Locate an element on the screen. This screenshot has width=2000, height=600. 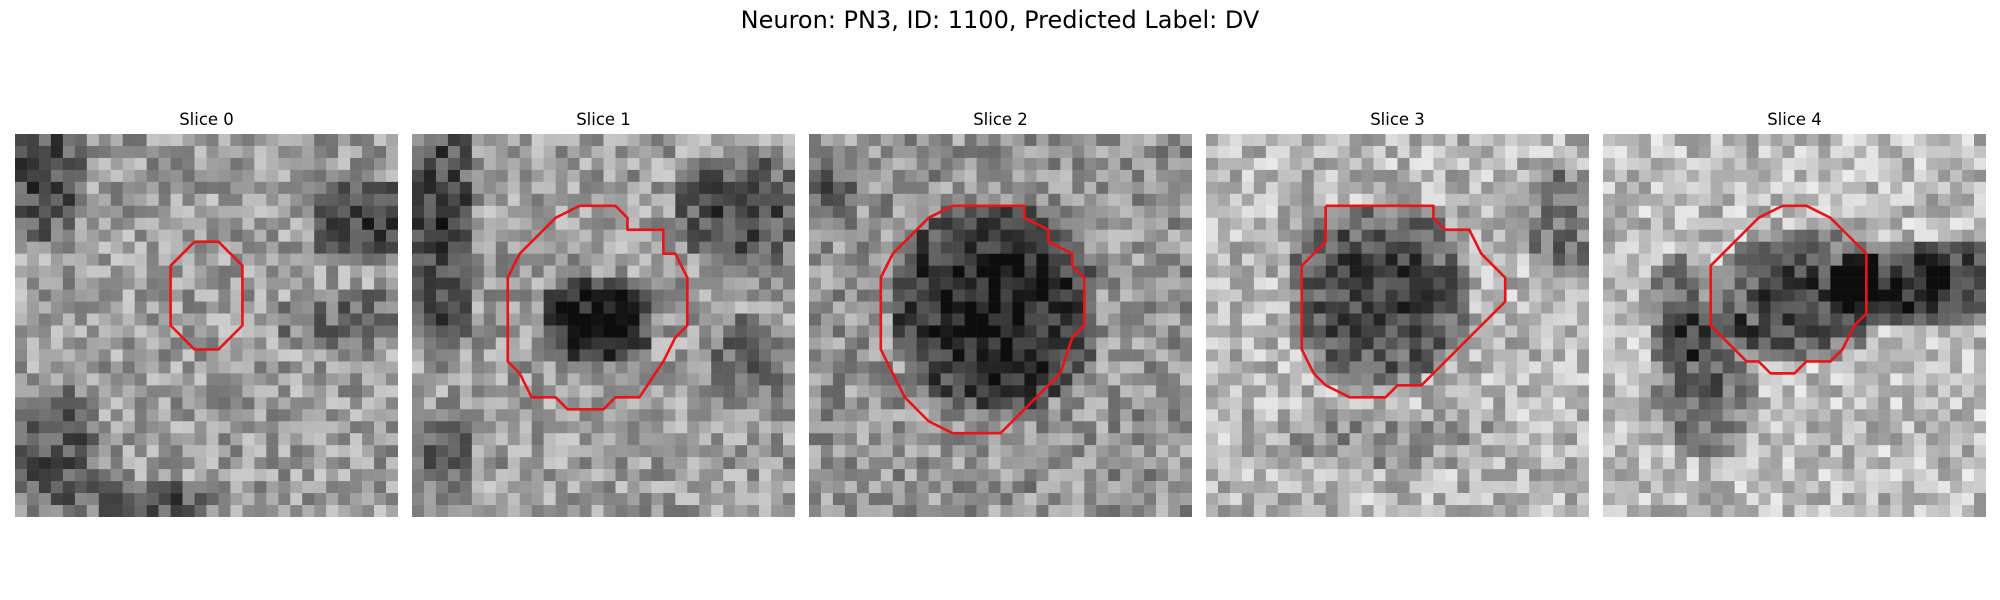
slice-title: Slice 0 is located at coordinates (206, 119).